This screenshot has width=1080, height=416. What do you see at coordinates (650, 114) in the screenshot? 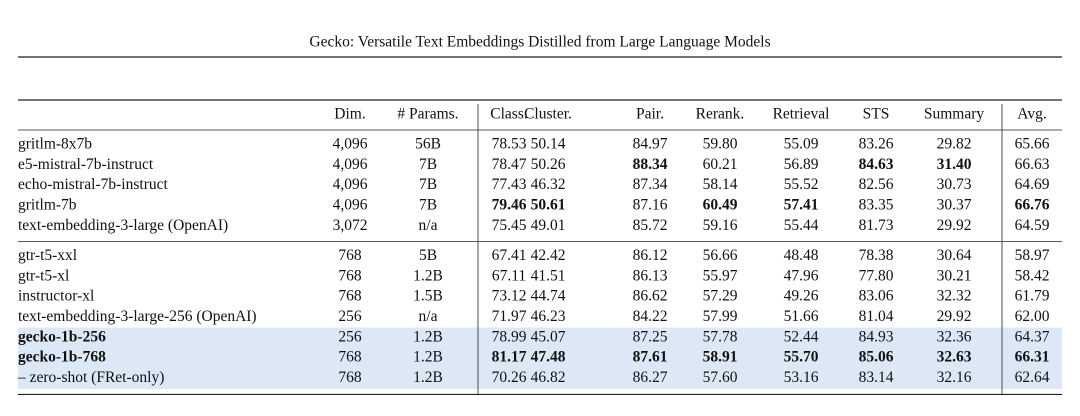
I see `column-header: Pair.` at bounding box center [650, 114].